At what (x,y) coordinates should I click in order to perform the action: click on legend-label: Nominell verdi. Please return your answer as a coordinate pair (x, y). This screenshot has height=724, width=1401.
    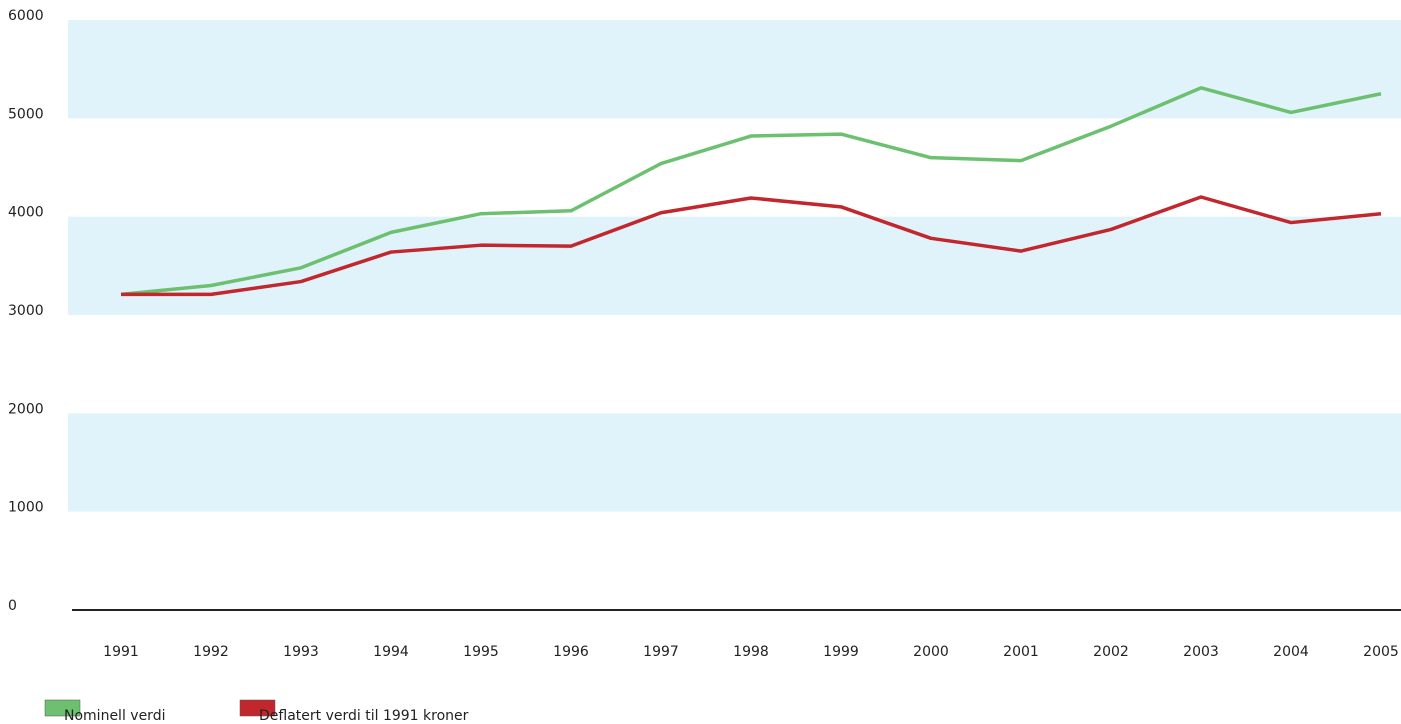
    Looking at the image, I should click on (114, 716).